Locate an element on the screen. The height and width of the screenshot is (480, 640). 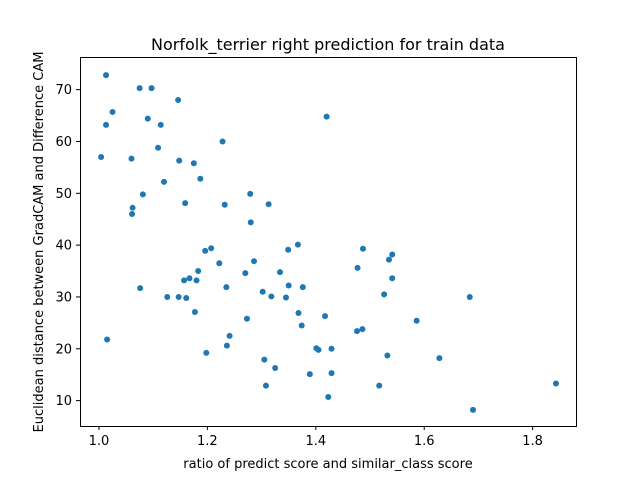
y-tick-label: 20 is located at coordinates (63, 349).